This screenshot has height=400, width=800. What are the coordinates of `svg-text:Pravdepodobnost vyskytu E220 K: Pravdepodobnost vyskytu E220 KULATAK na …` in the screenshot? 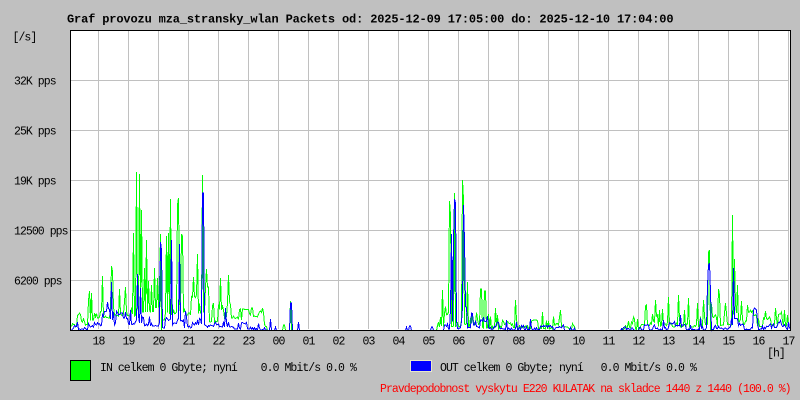 It's located at (585, 389).